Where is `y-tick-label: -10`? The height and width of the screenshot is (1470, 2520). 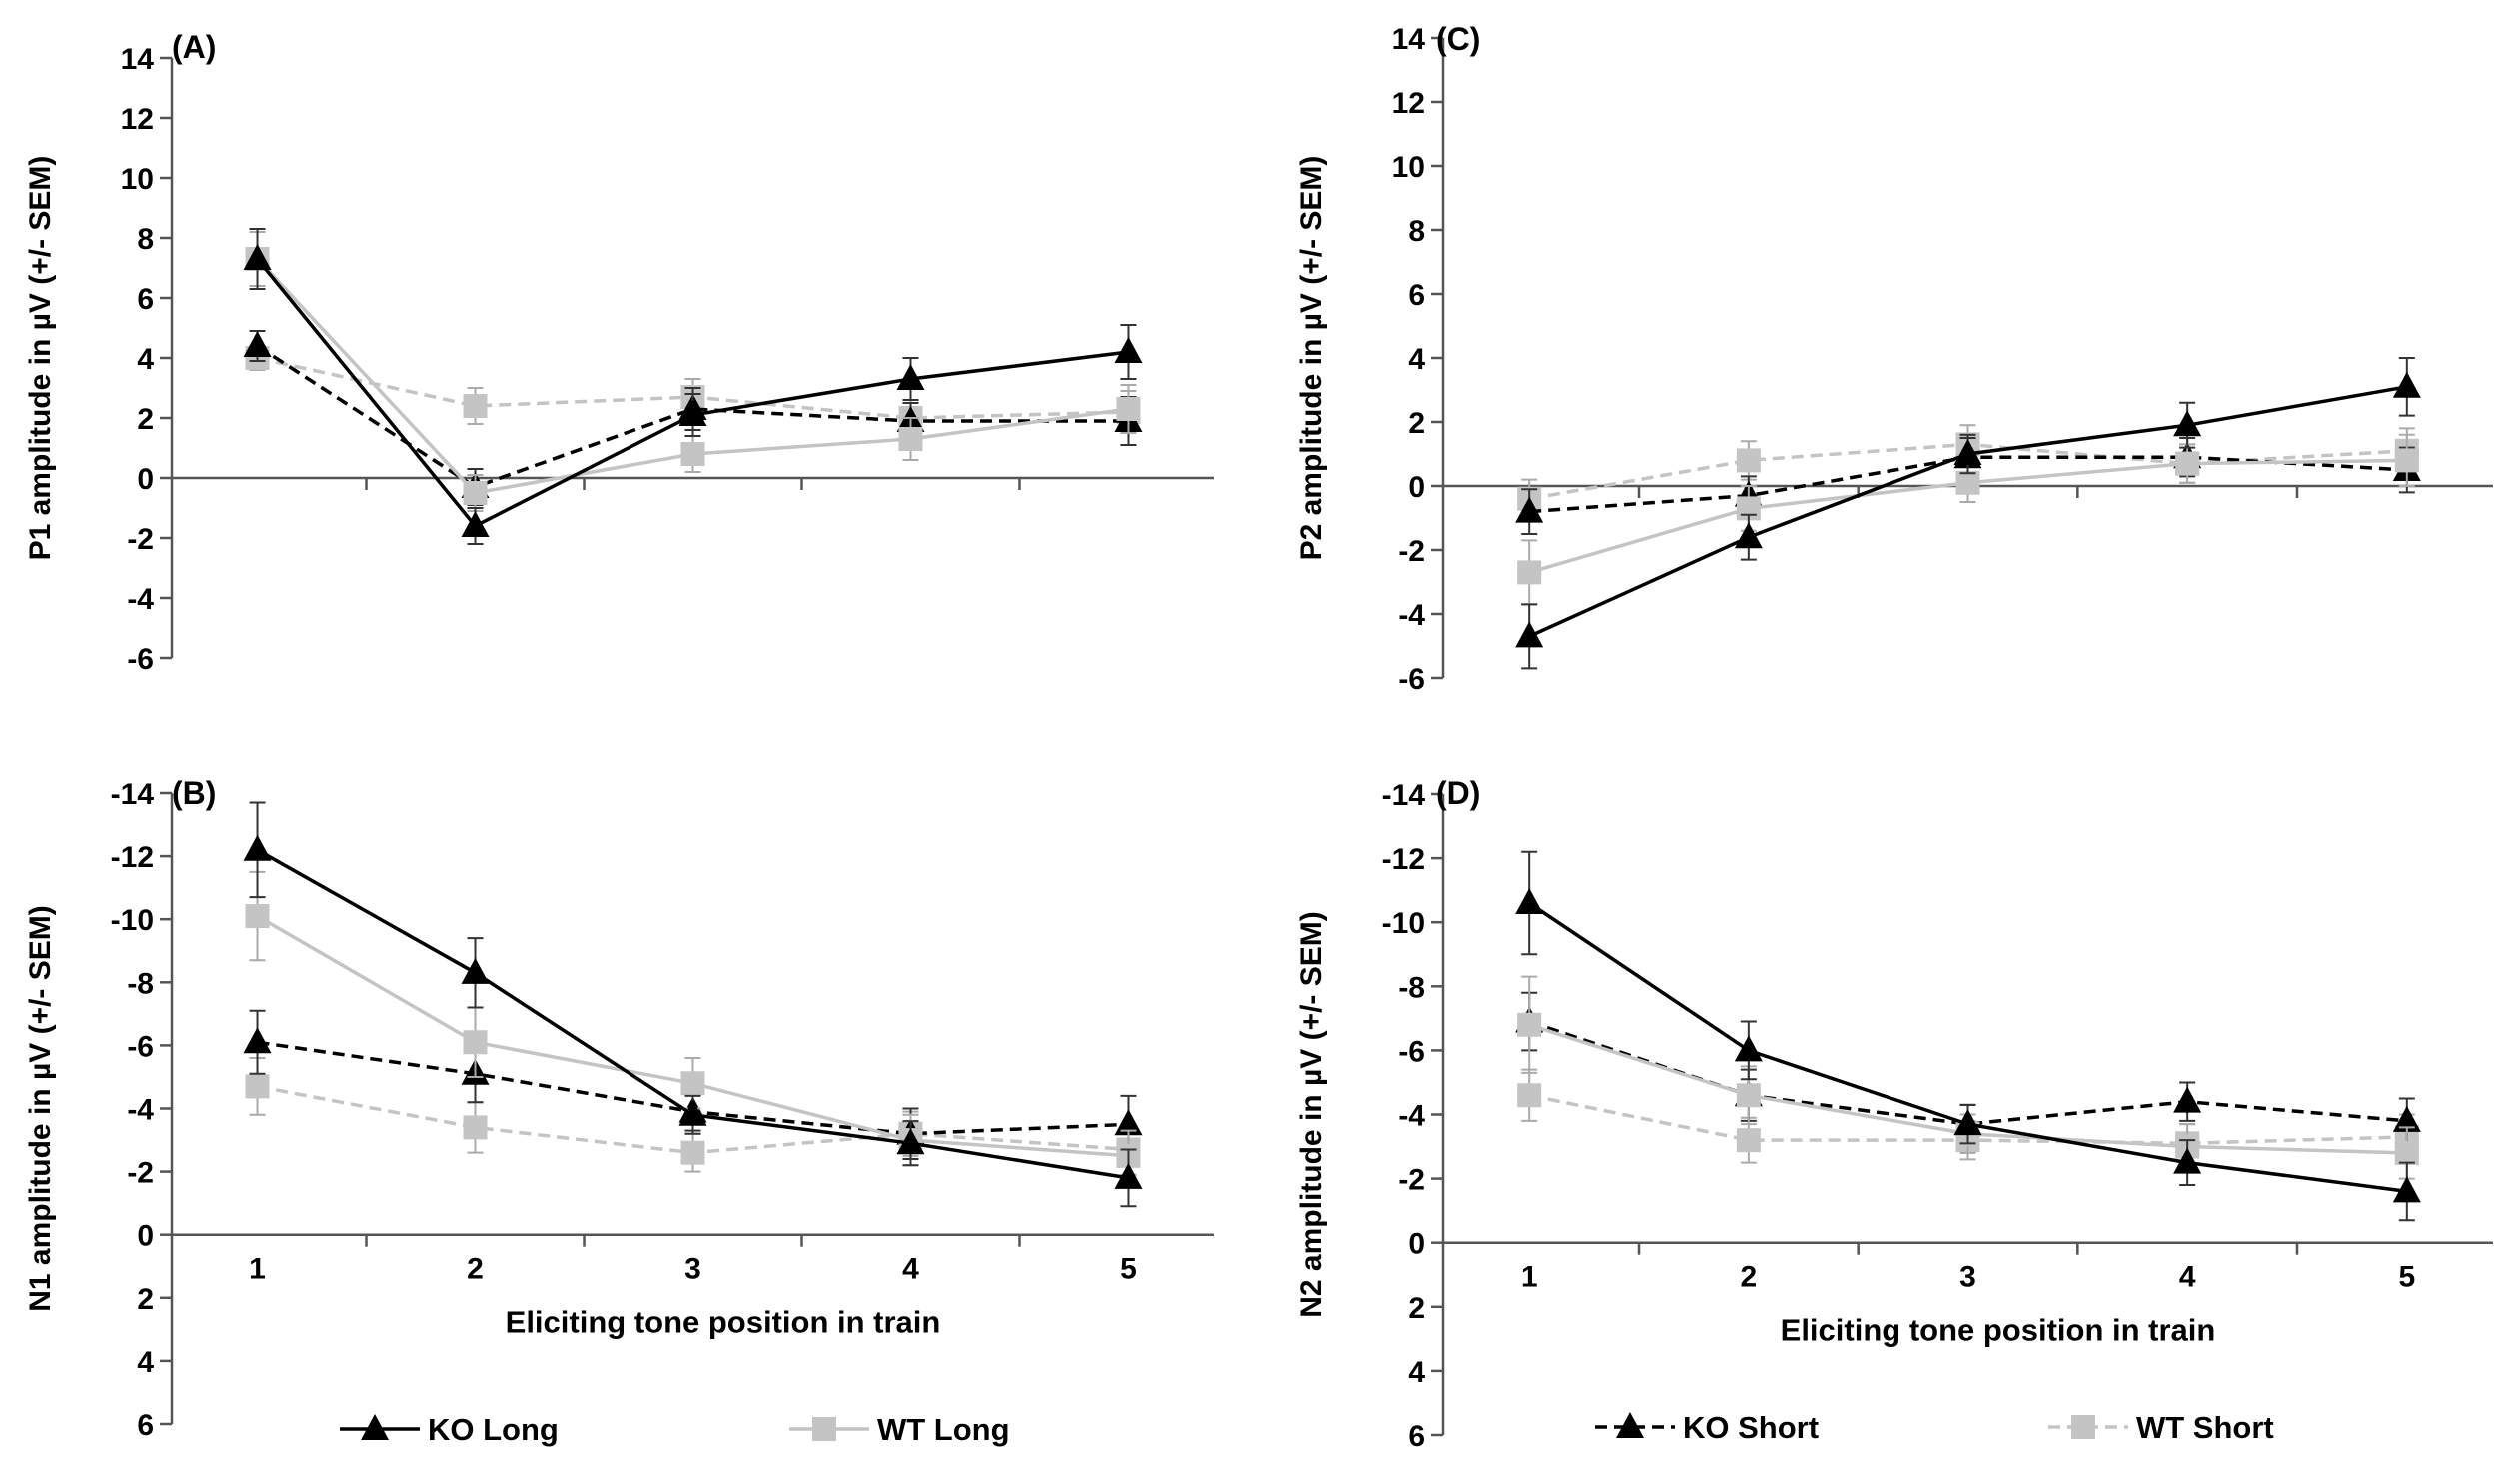 y-tick-label: -10 is located at coordinates (132, 920).